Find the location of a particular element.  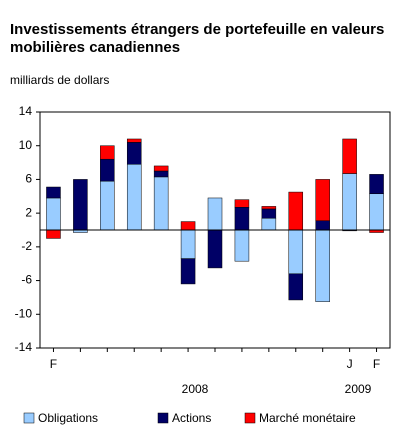

legend-label: Marché monétaire is located at coordinates (307, 418).